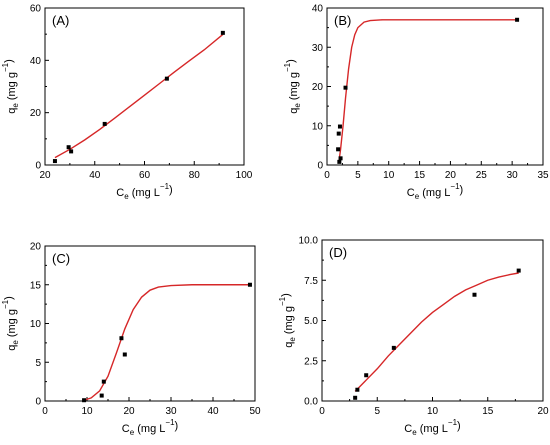 This screenshot has height=445, width=550. What do you see at coordinates (311, 281) in the screenshot?
I see `y-tick-label: 7.5` at bounding box center [311, 281].